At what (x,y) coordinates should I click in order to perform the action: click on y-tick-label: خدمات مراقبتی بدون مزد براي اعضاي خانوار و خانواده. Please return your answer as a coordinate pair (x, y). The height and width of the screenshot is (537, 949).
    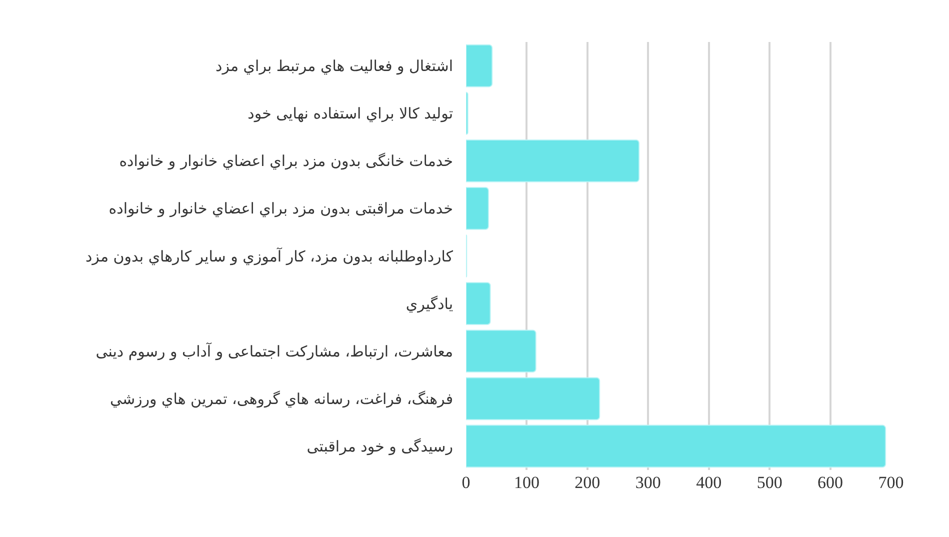
    Looking at the image, I should click on (280, 209).